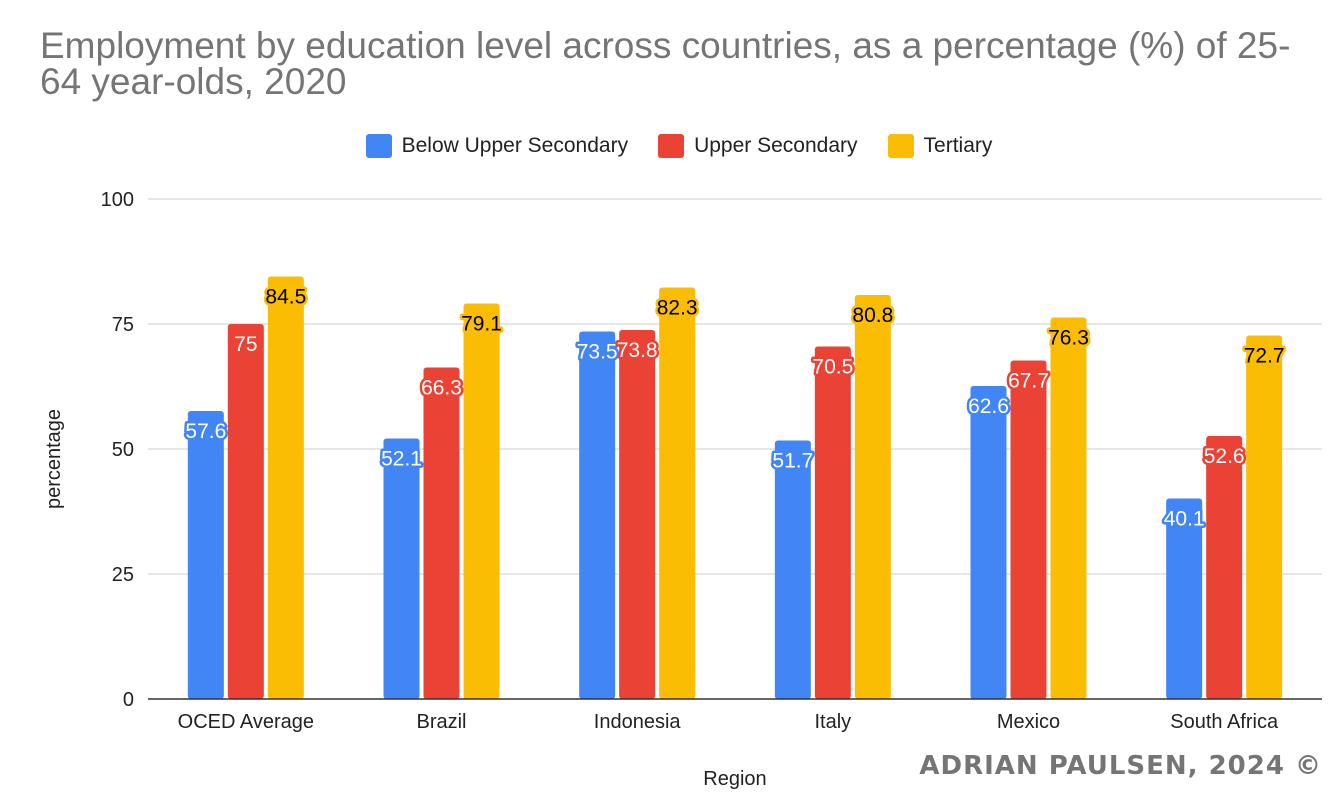  I want to click on x-tick-label-indonesia: Indonesia, so click(638, 722).